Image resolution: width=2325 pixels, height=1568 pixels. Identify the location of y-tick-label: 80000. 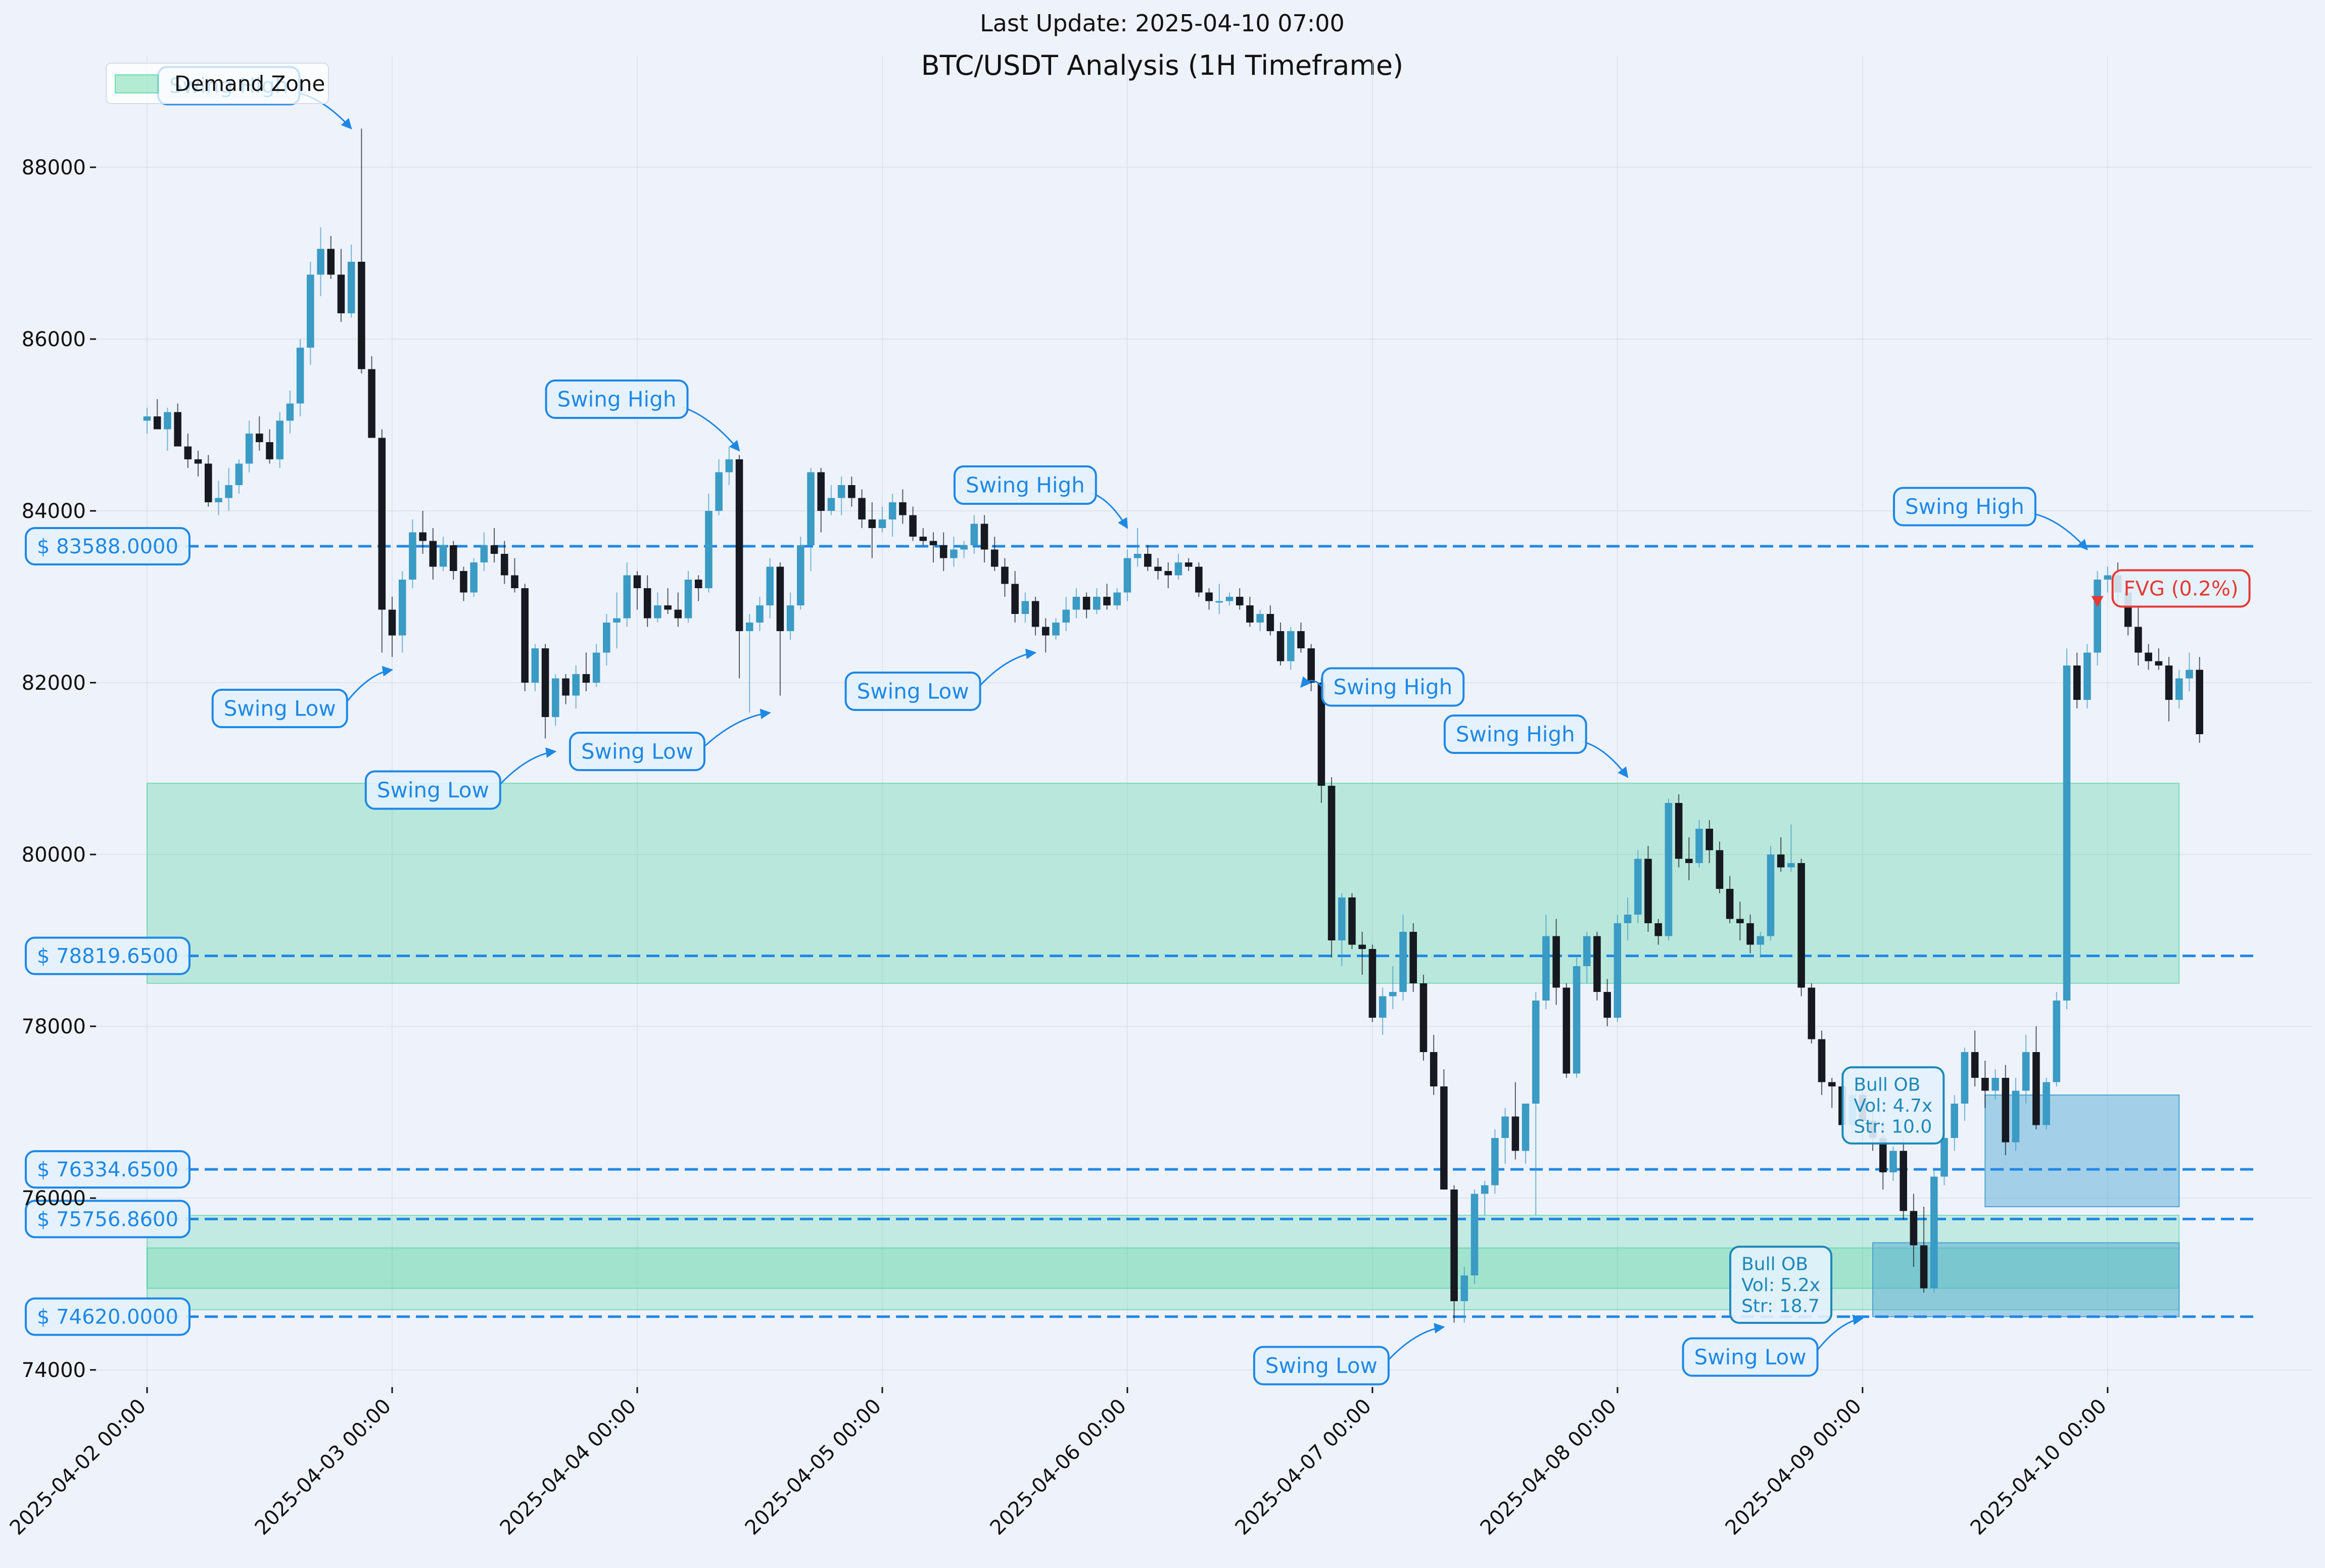
(54, 855).